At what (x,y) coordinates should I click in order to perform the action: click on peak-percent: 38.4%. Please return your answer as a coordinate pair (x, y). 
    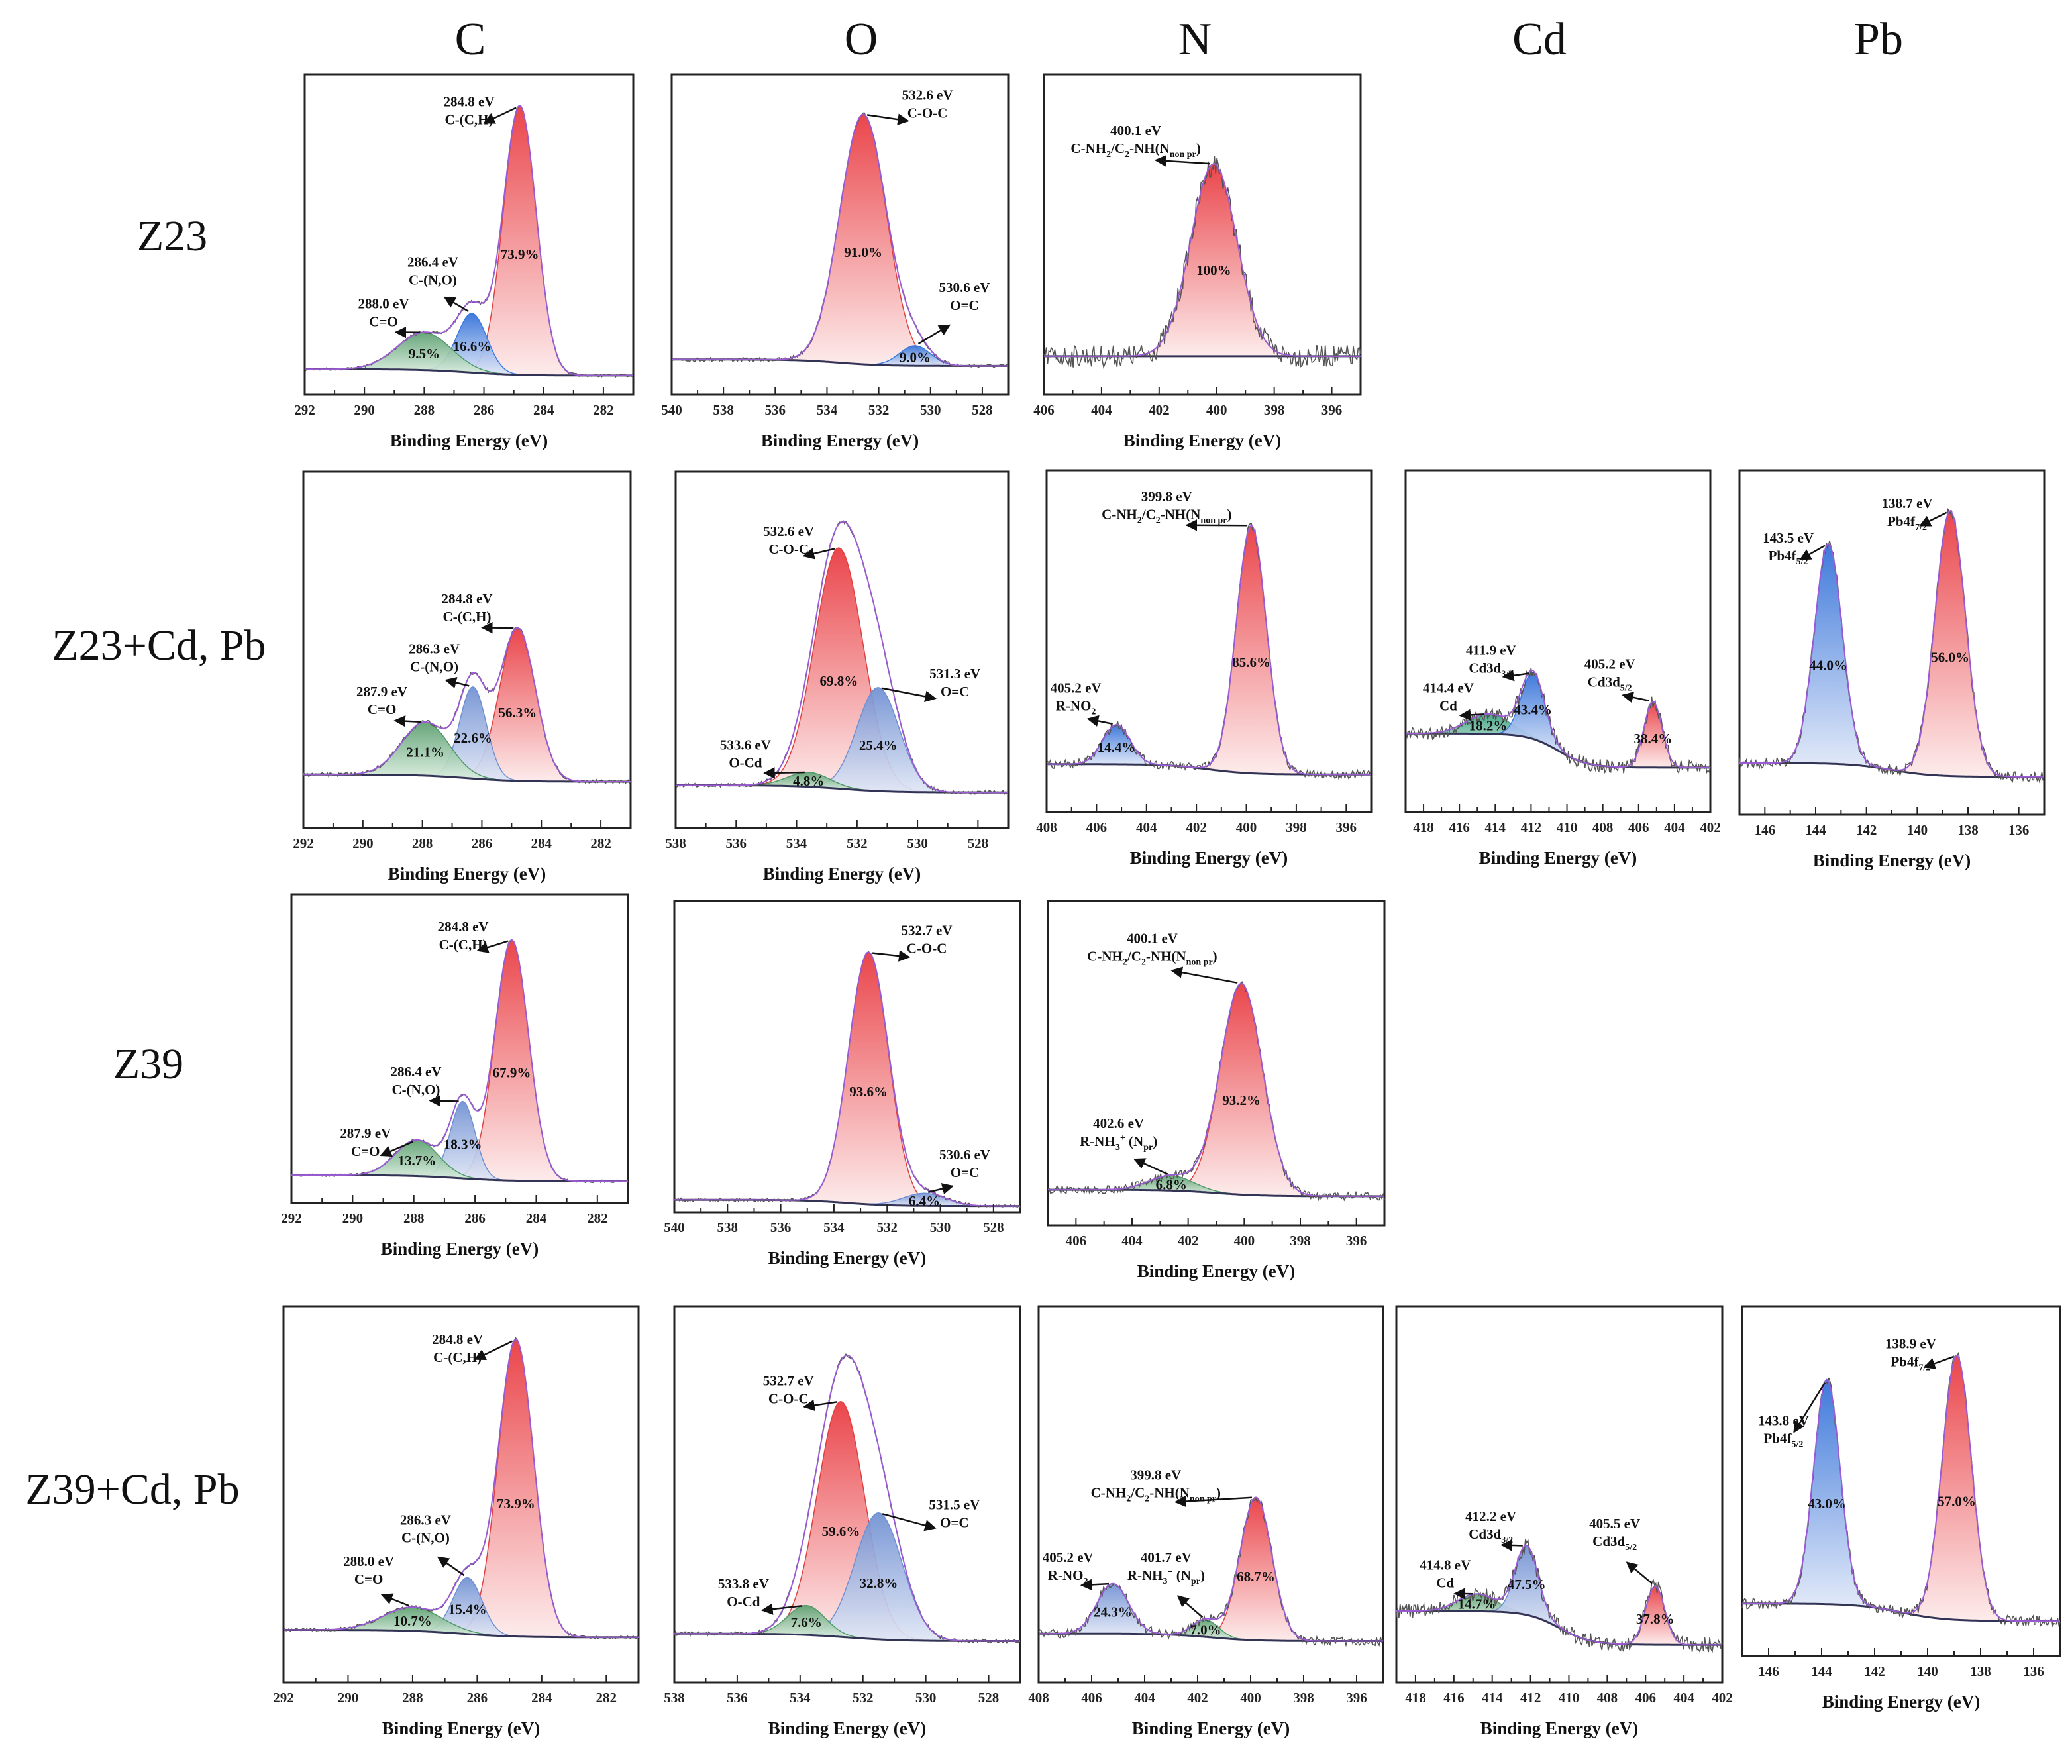
    Looking at the image, I should click on (1653, 739).